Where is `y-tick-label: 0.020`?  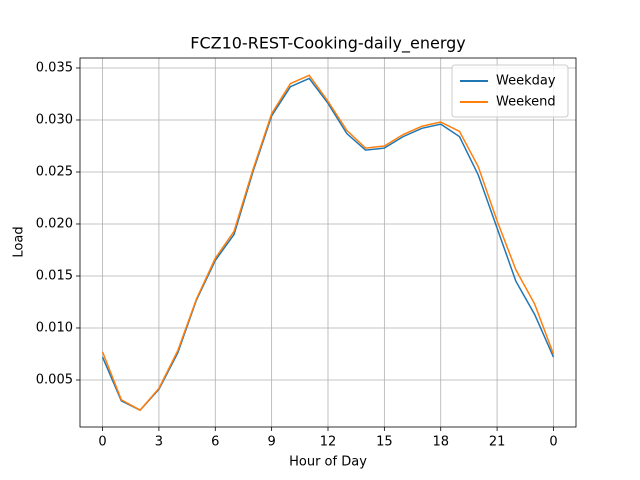 y-tick-label: 0.020 is located at coordinates (54, 223).